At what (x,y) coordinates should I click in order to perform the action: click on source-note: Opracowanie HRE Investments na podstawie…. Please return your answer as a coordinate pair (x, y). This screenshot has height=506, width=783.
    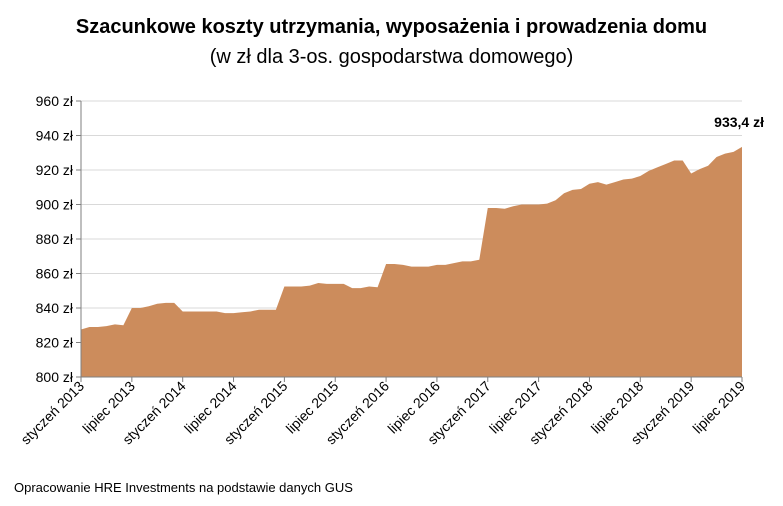
    Looking at the image, I should click on (183, 487).